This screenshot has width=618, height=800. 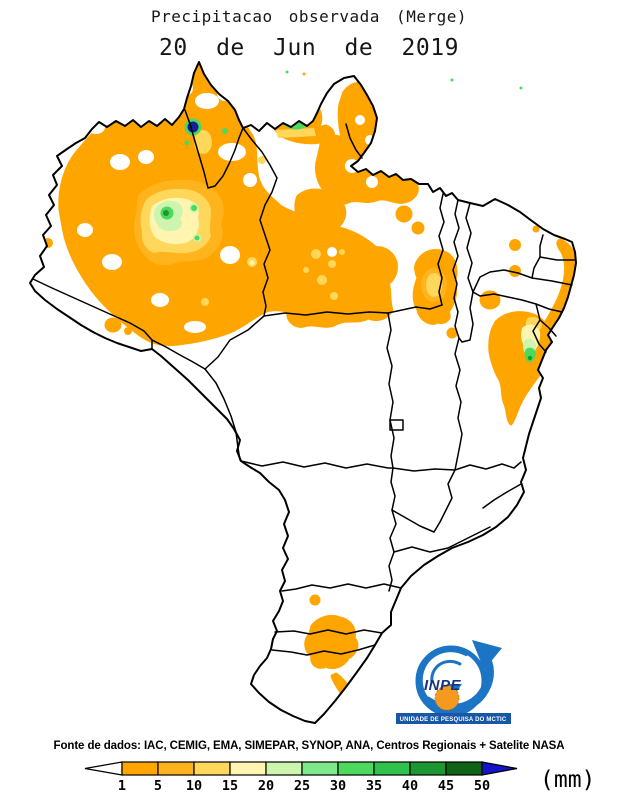 I want to click on legend-tick-label: 50, so click(x=482, y=786).